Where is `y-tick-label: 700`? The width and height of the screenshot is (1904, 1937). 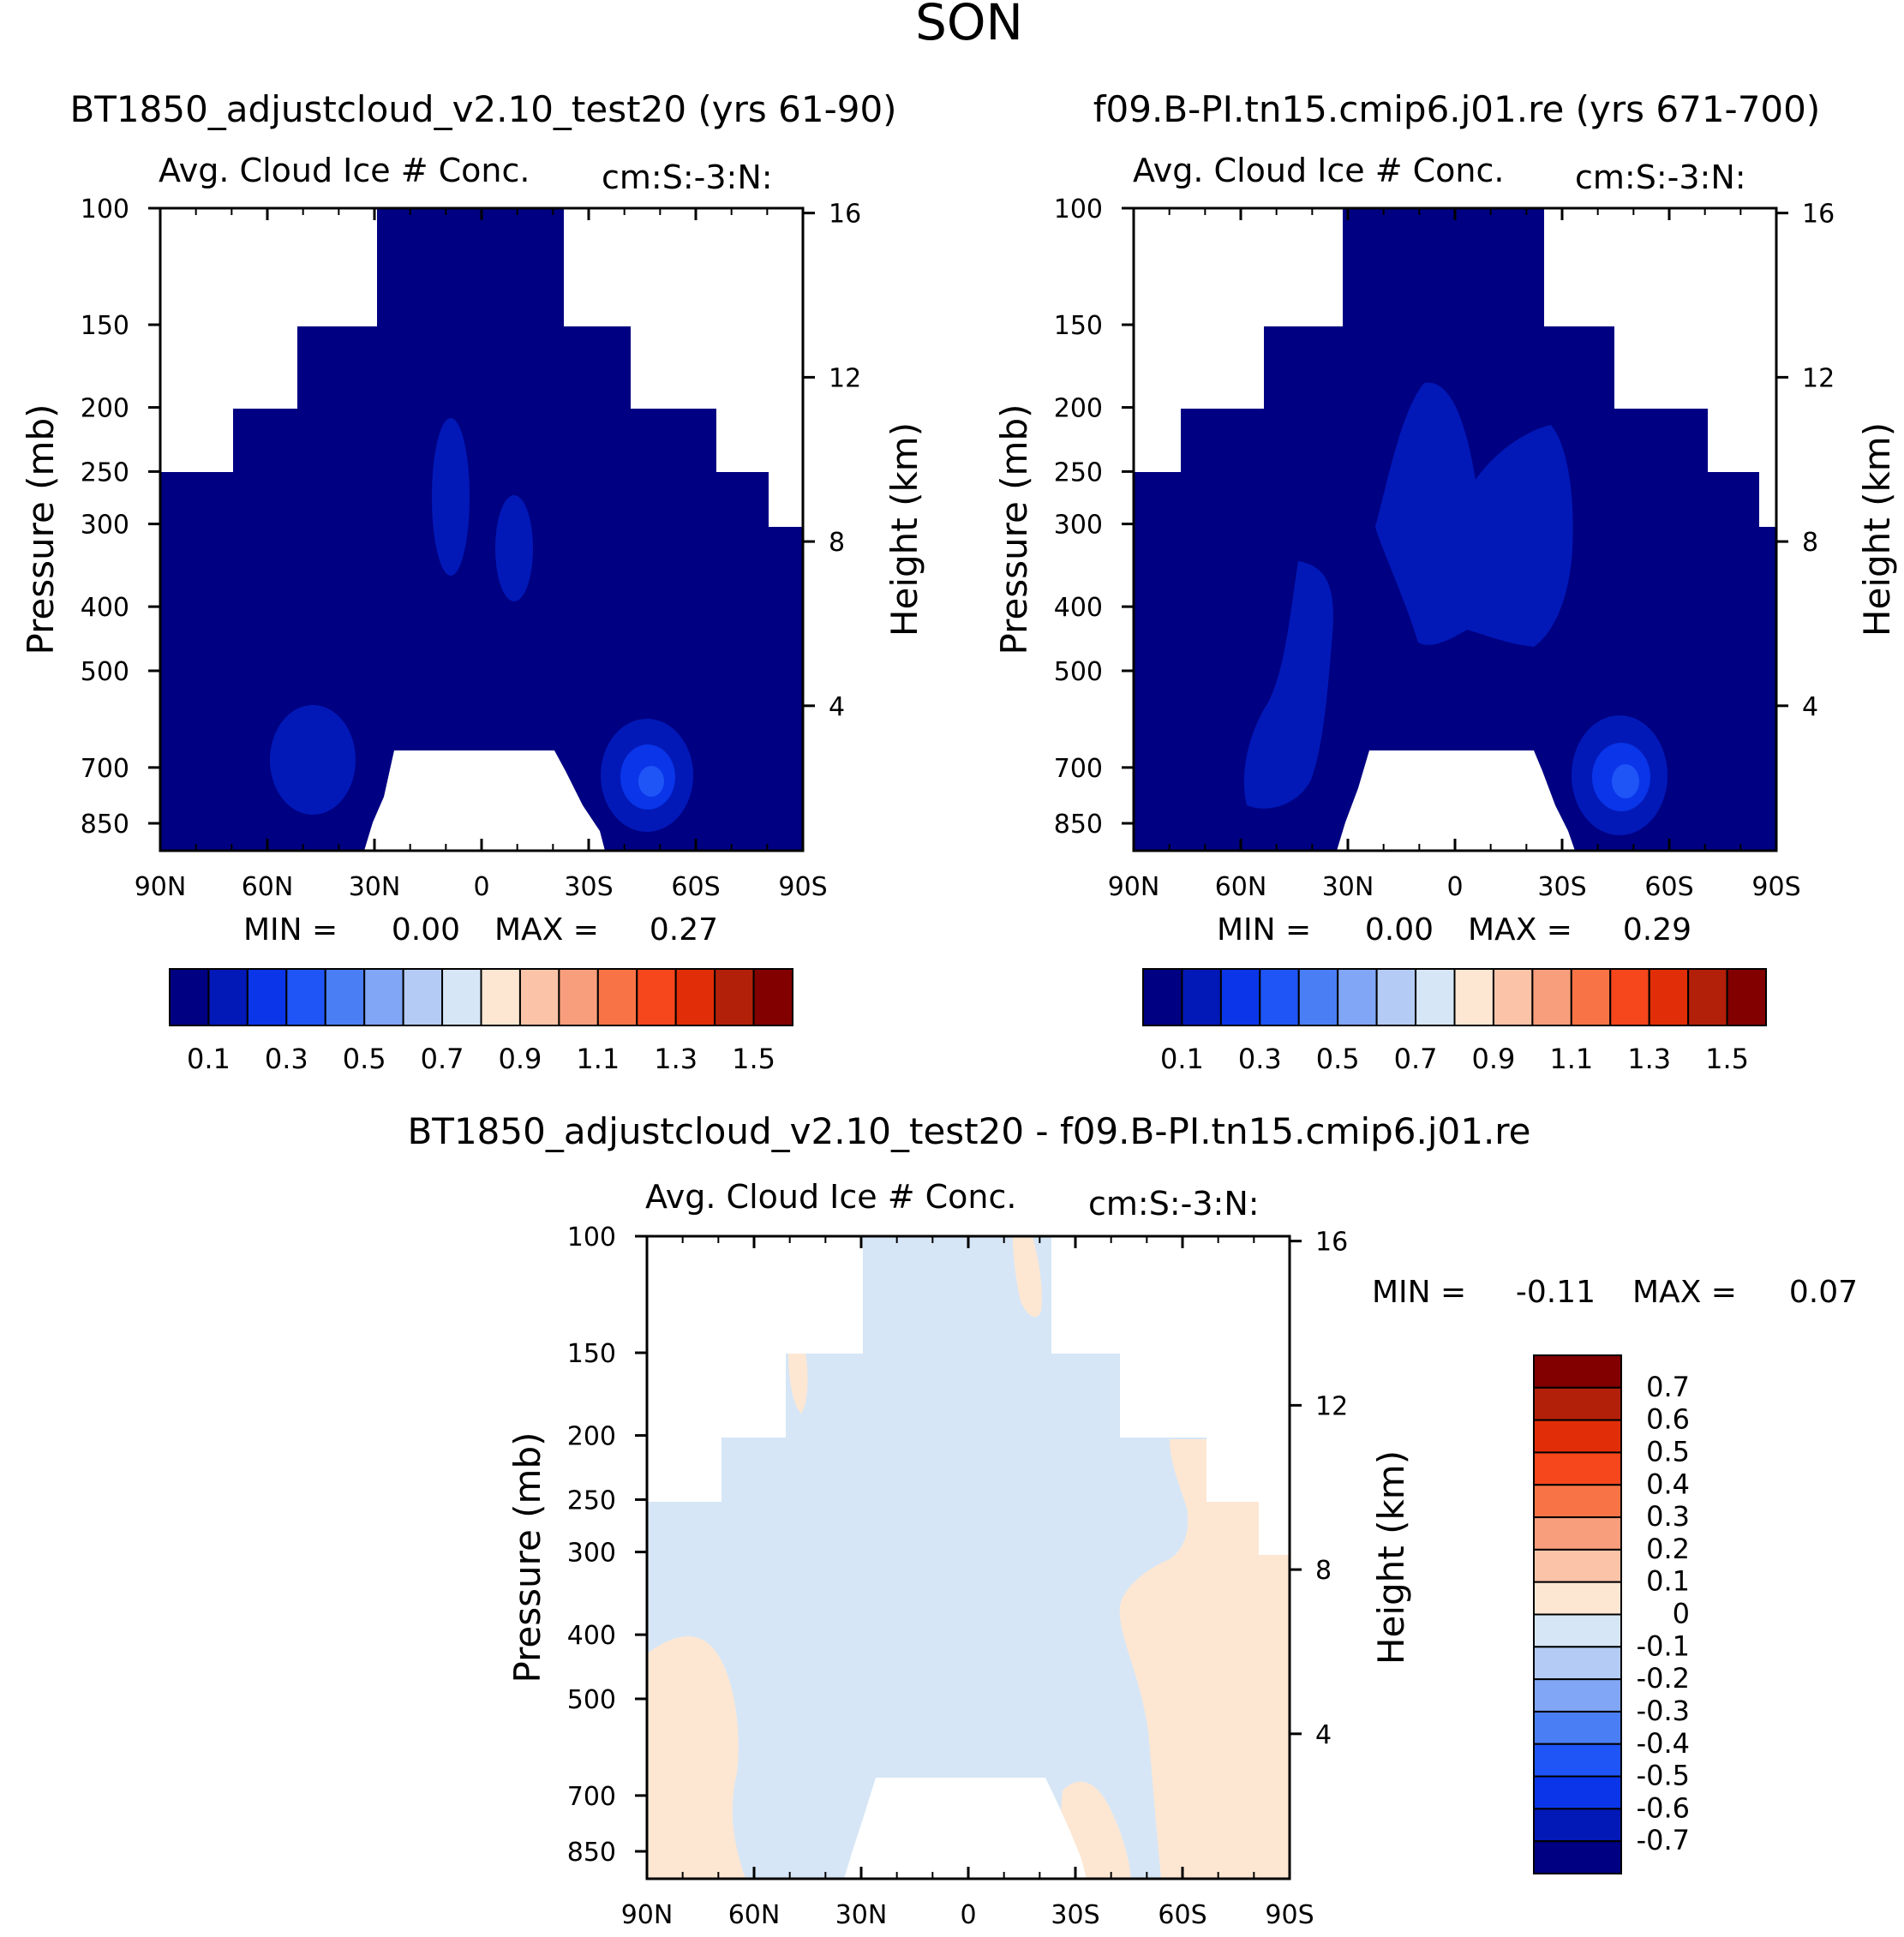 y-tick-label: 700 is located at coordinates (1079, 769).